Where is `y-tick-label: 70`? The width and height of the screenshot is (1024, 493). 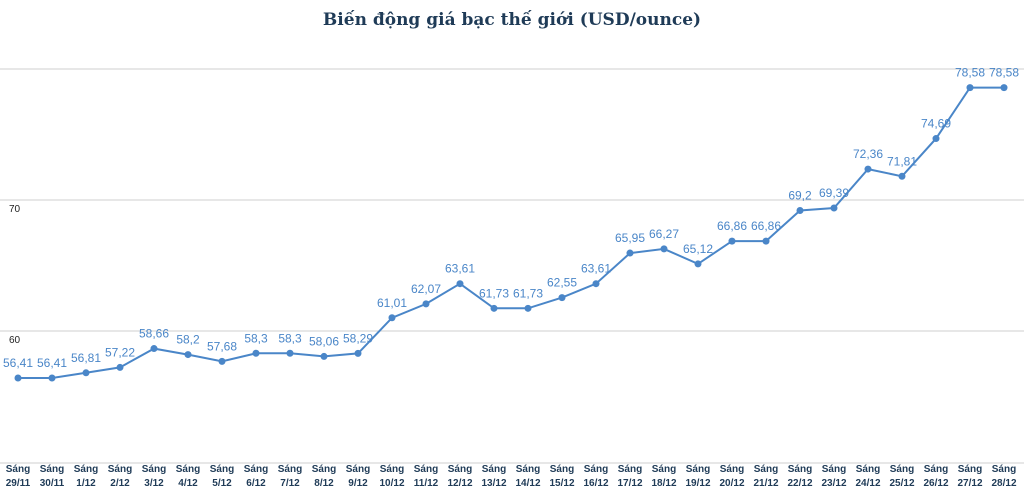
y-tick-label: 70 is located at coordinates (15, 209).